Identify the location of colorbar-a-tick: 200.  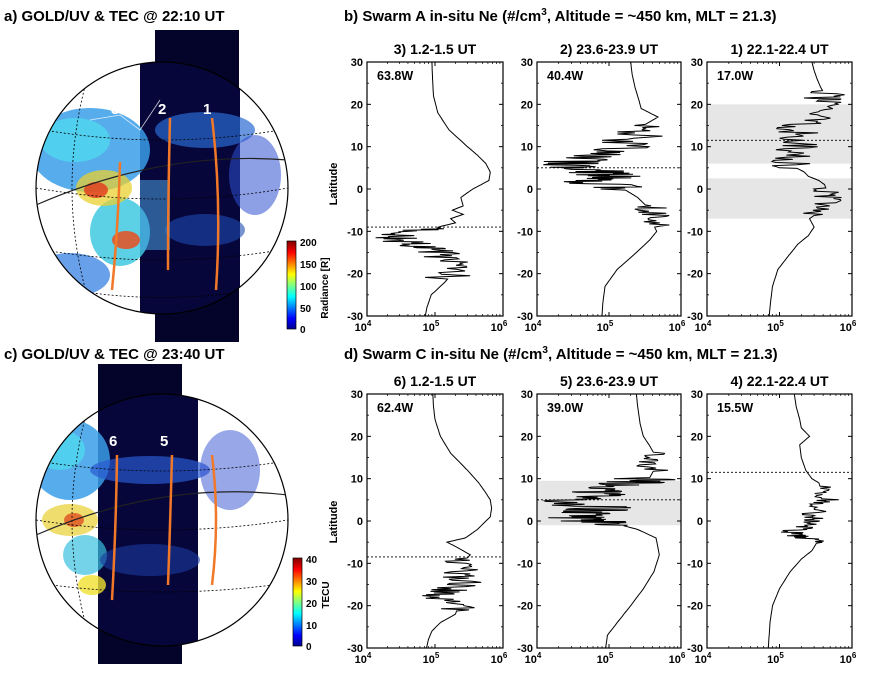
(308, 243).